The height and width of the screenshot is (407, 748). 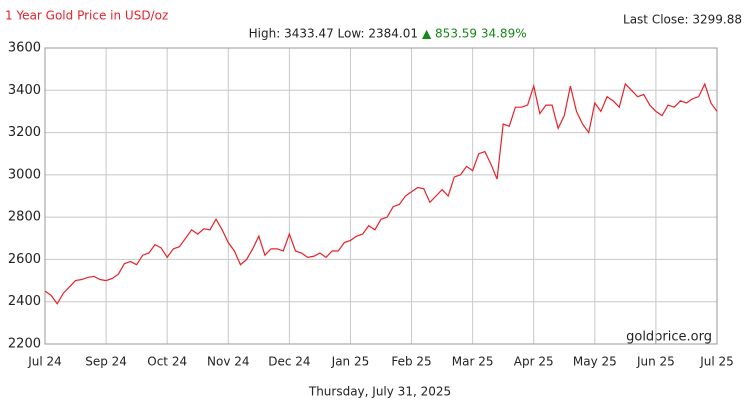 What do you see at coordinates (106, 362) in the screenshot?
I see `x-tick-label: Sep 24` at bounding box center [106, 362].